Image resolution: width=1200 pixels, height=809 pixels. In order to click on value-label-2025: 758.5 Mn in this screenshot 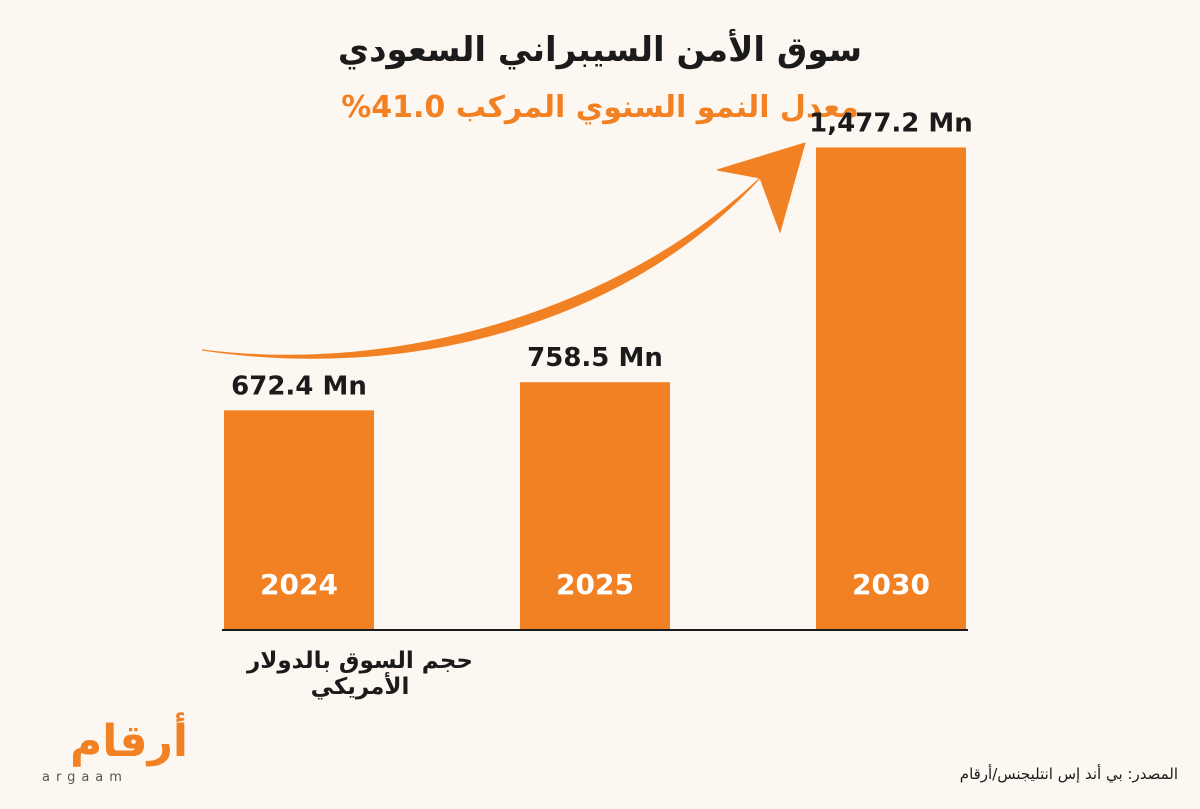, I will do `click(595, 358)`.